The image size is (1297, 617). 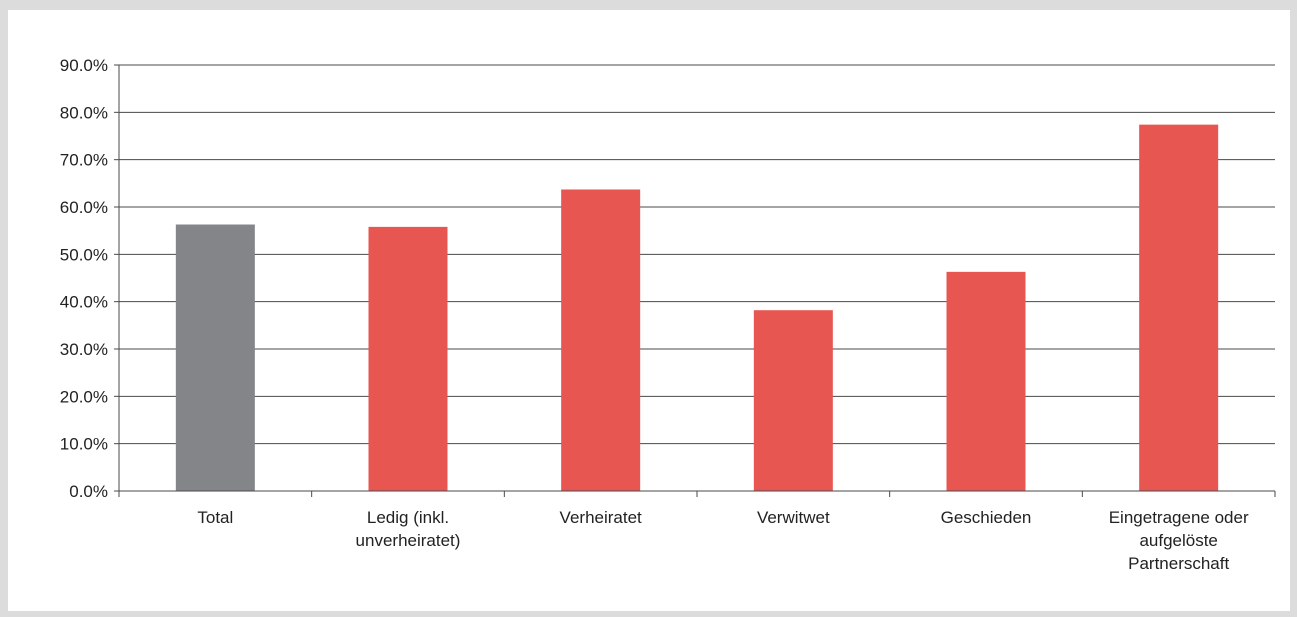 What do you see at coordinates (84, 349) in the screenshot?
I see `y-tick-label: 30.0%` at bounding box center [84, 349].